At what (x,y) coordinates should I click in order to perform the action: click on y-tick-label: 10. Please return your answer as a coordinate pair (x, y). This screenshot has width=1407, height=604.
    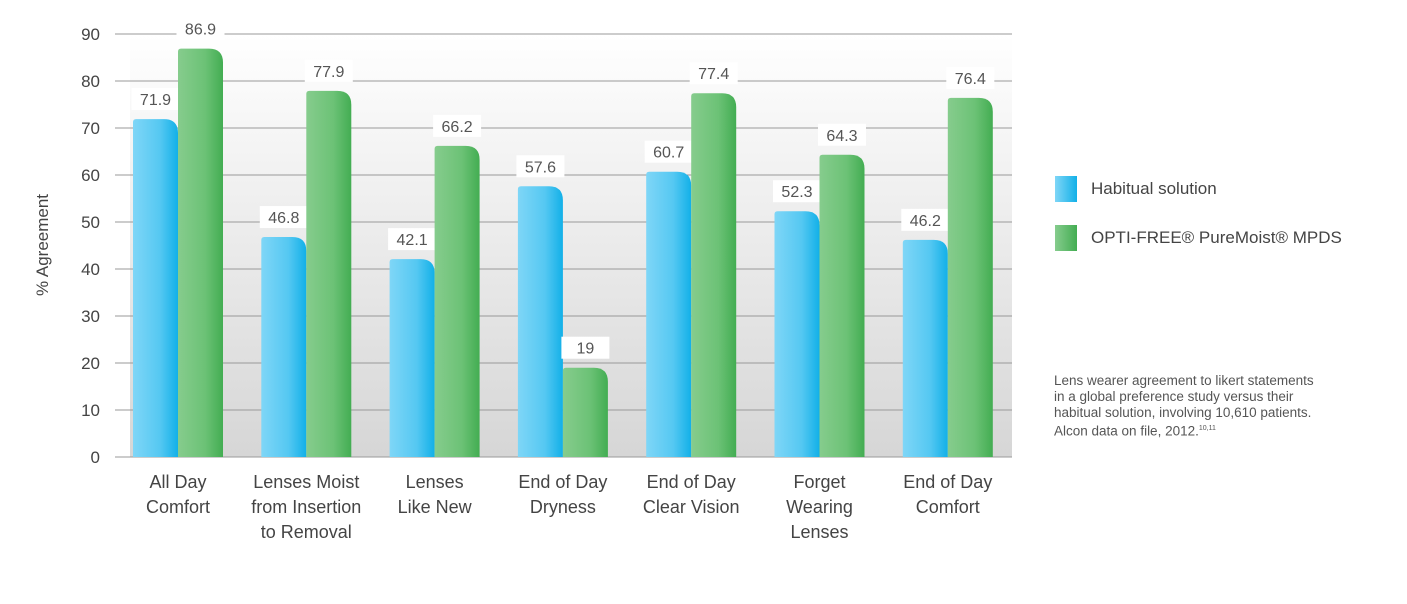
    Looking at the image, I should click on (90, 410).